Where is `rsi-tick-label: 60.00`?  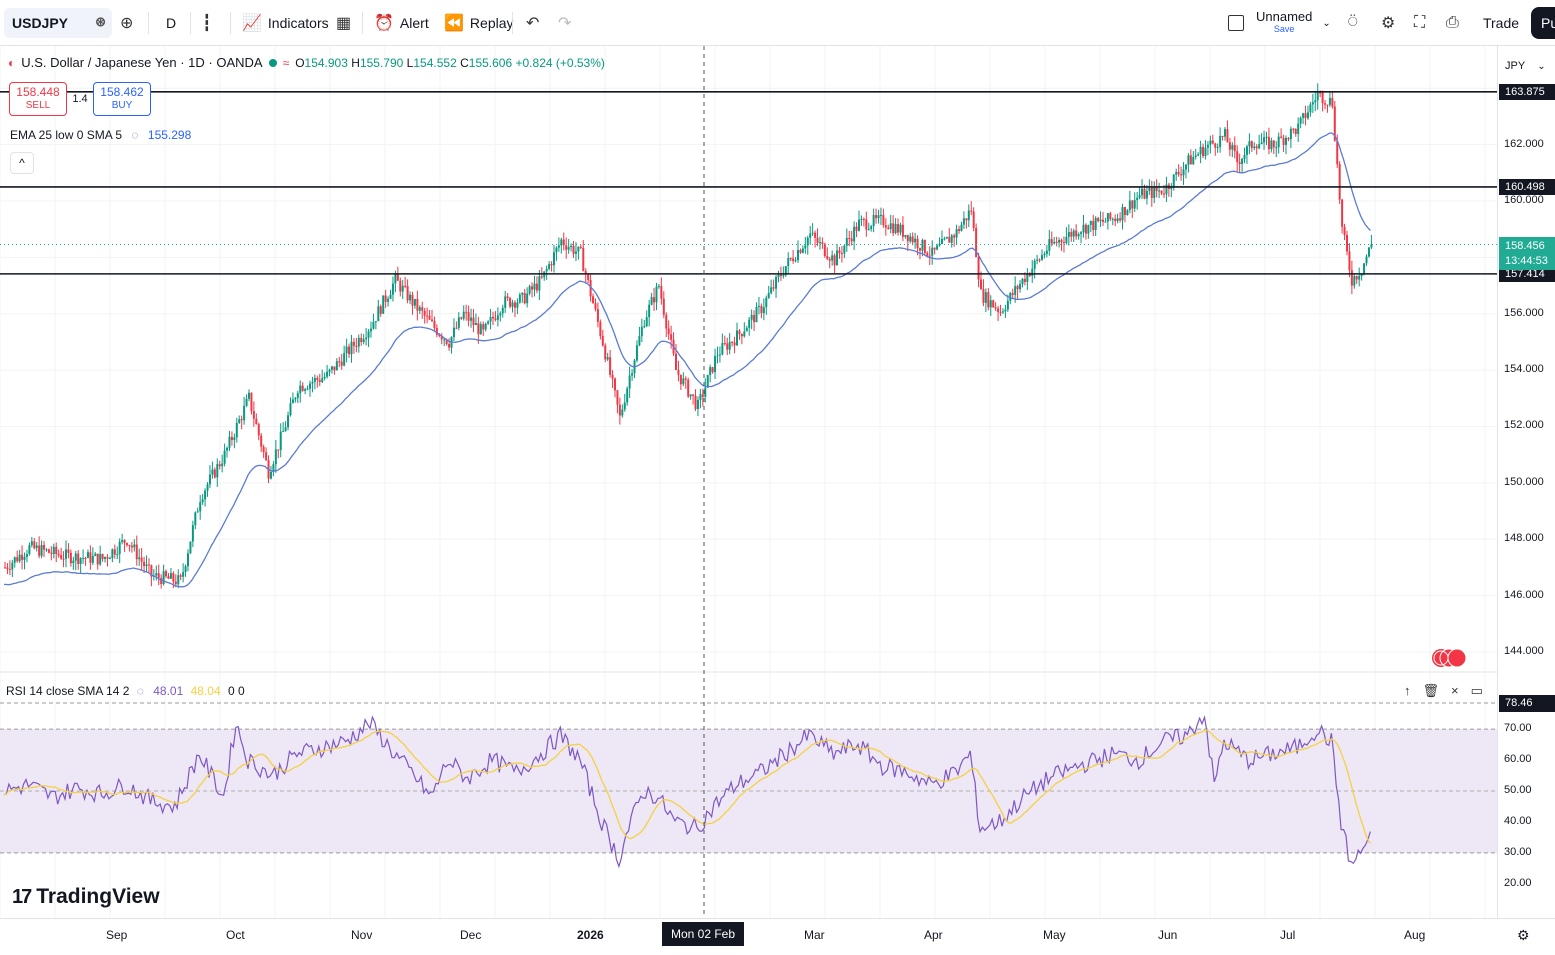 rsi-tick-label: 60.00 is located at coordinates (1518, 759).